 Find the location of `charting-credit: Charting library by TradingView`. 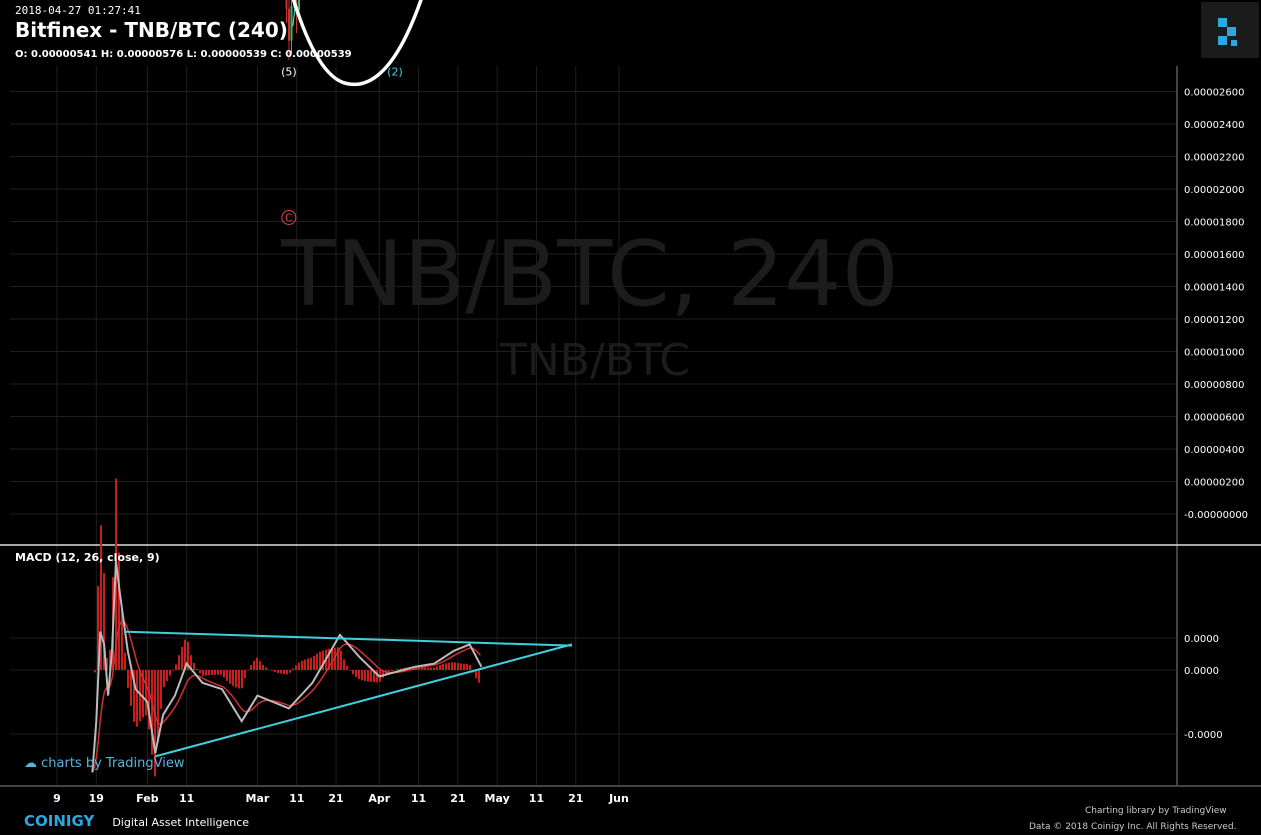

charting-credit: Charting library by TradingView is located at coordinates (1156, 811).